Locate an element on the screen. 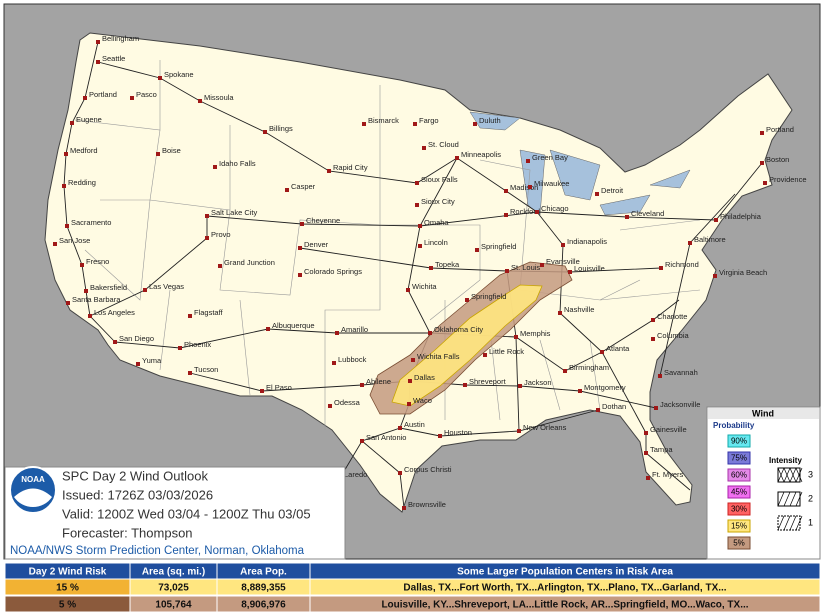 This screenshot has width=824, height=616. table-cell-text: 8,889,355 is located at coordinates (263, 588).